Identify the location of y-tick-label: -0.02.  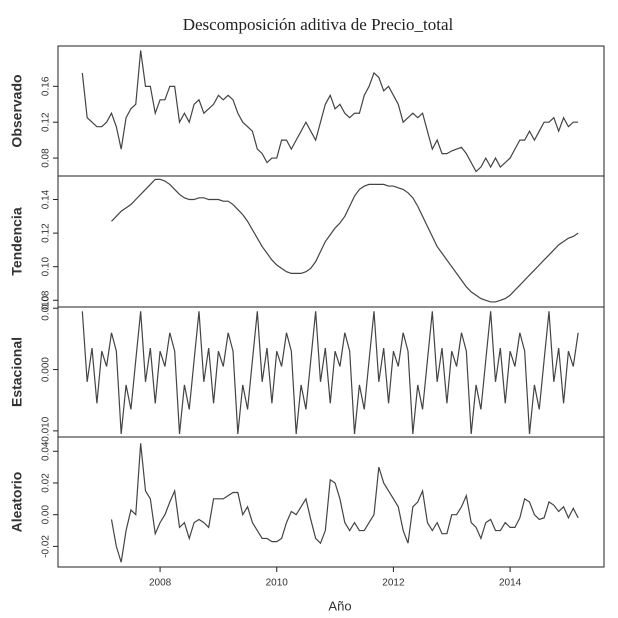
(46, 546).